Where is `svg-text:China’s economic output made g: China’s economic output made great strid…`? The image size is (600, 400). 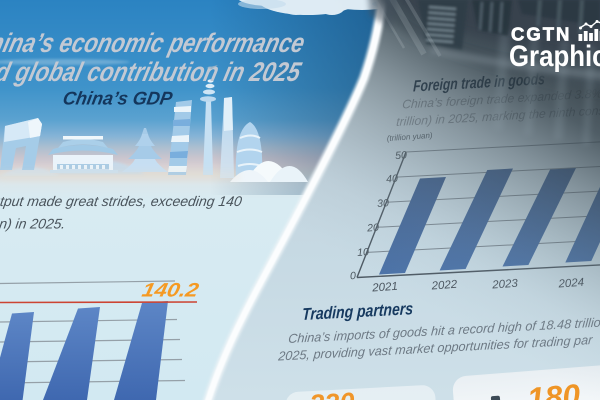
svg-text:China’s economic output made g: China’s economic output made great strid… is located at coordinates (121, 201).